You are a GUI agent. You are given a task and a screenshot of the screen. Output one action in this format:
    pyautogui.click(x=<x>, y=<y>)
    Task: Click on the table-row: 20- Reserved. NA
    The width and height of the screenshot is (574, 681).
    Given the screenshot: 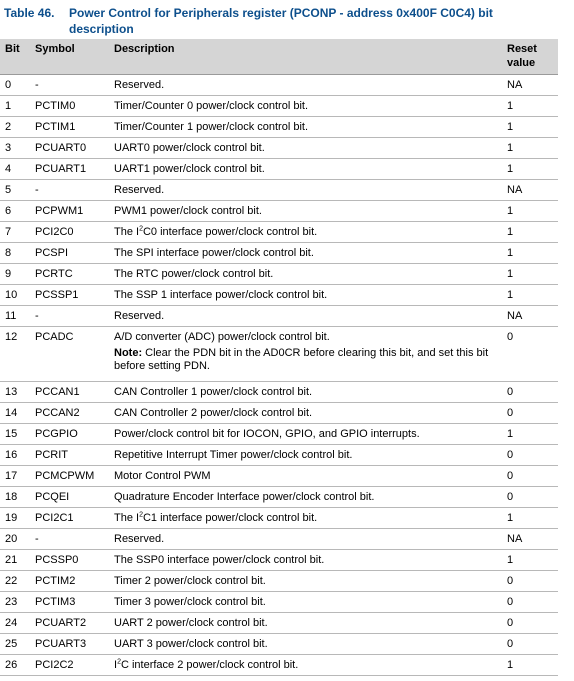 What is the action you would take?
    pyautogui.click(x=279, y=539)
    